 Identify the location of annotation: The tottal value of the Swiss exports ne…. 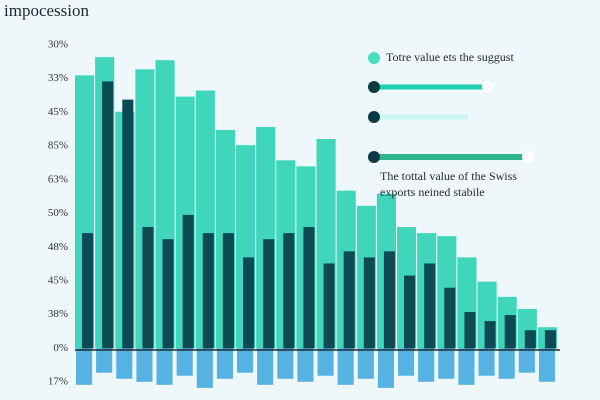
(448, 184).